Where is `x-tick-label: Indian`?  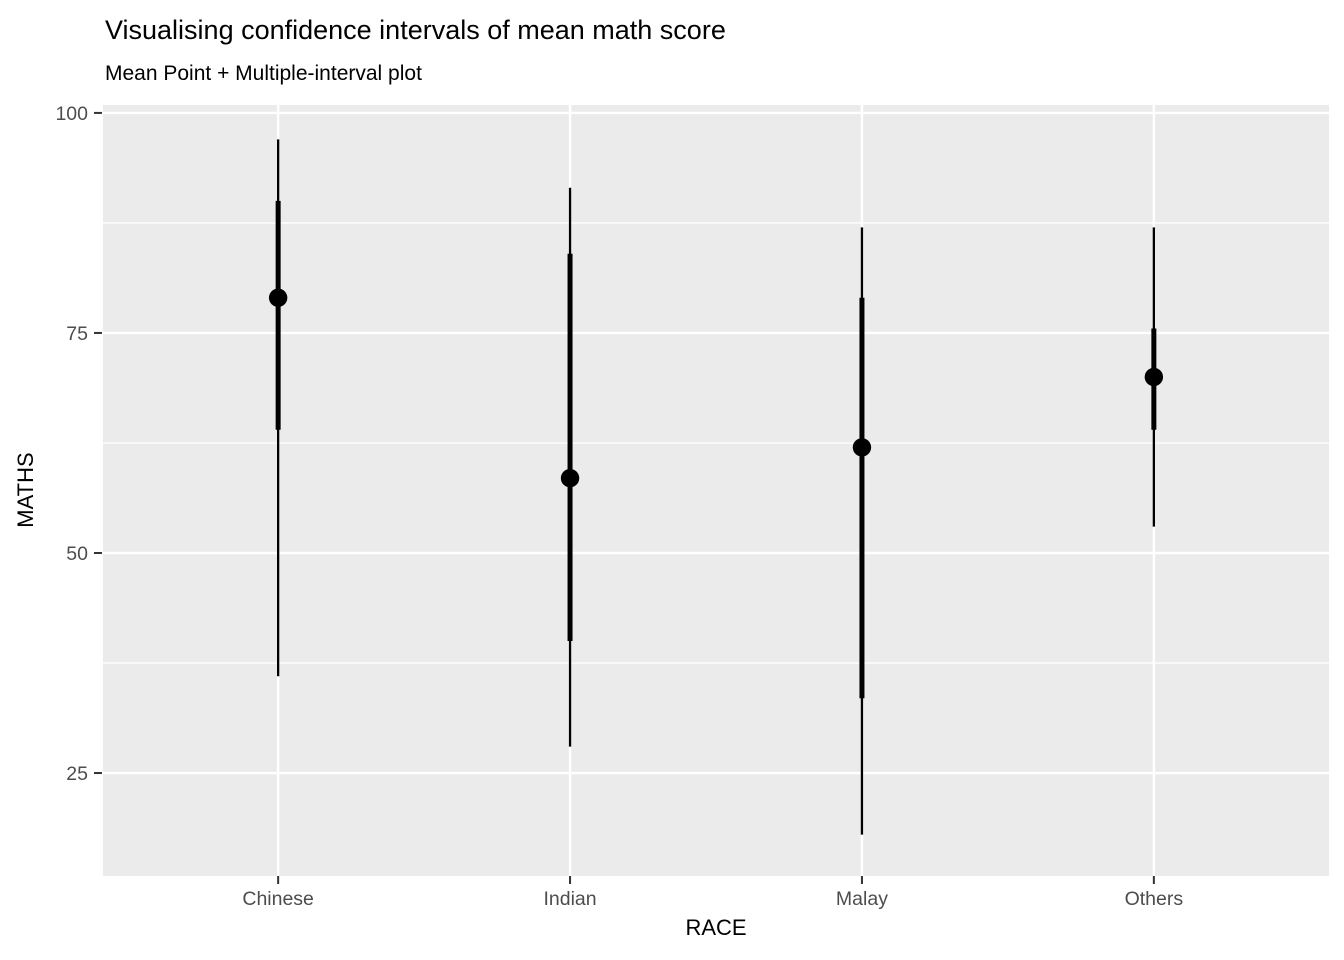 x-tick-label: Indian is located at coordinates (569, 899).